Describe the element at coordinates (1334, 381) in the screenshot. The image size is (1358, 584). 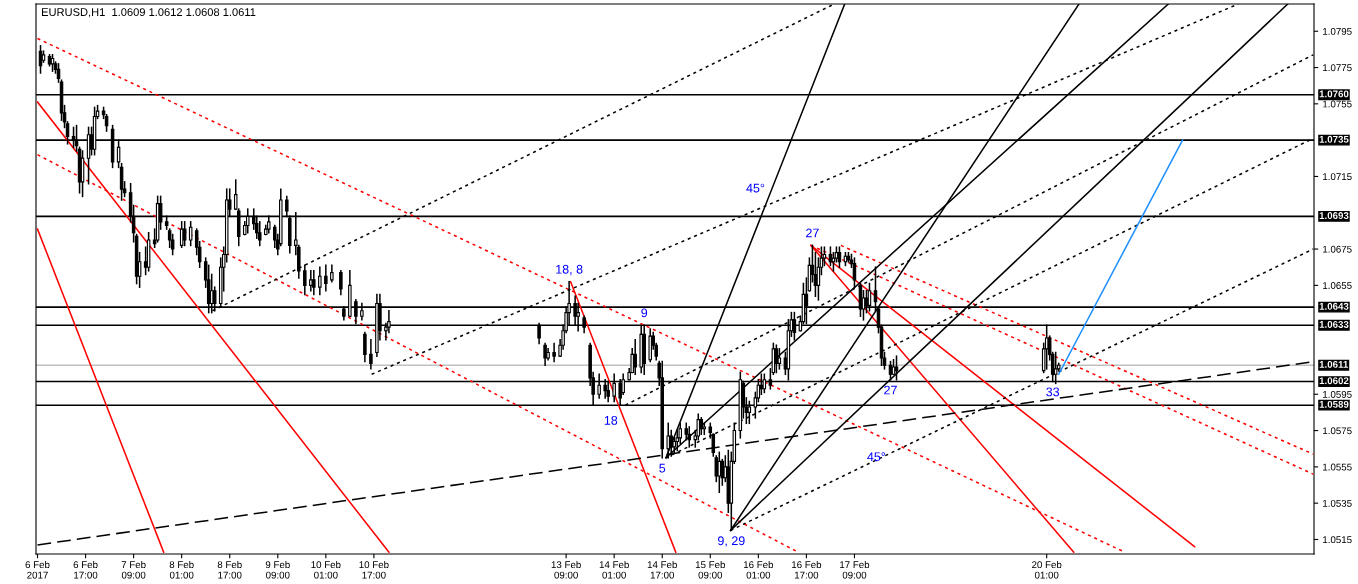
I see `ref-line-label: 1.0602` at that location.